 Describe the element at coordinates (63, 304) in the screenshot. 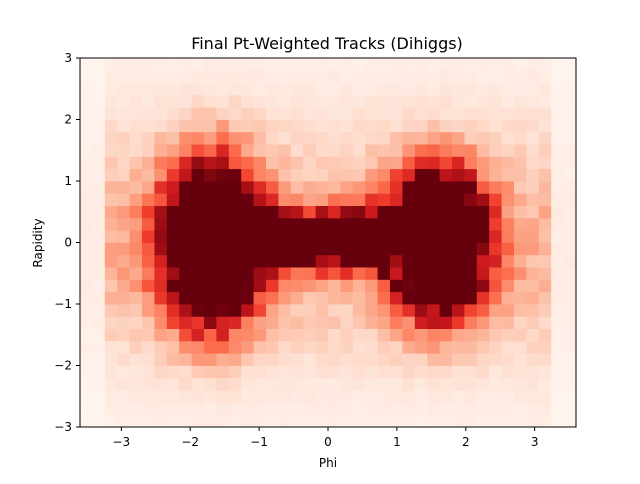

I see `y-tick-label: −1` at that location.